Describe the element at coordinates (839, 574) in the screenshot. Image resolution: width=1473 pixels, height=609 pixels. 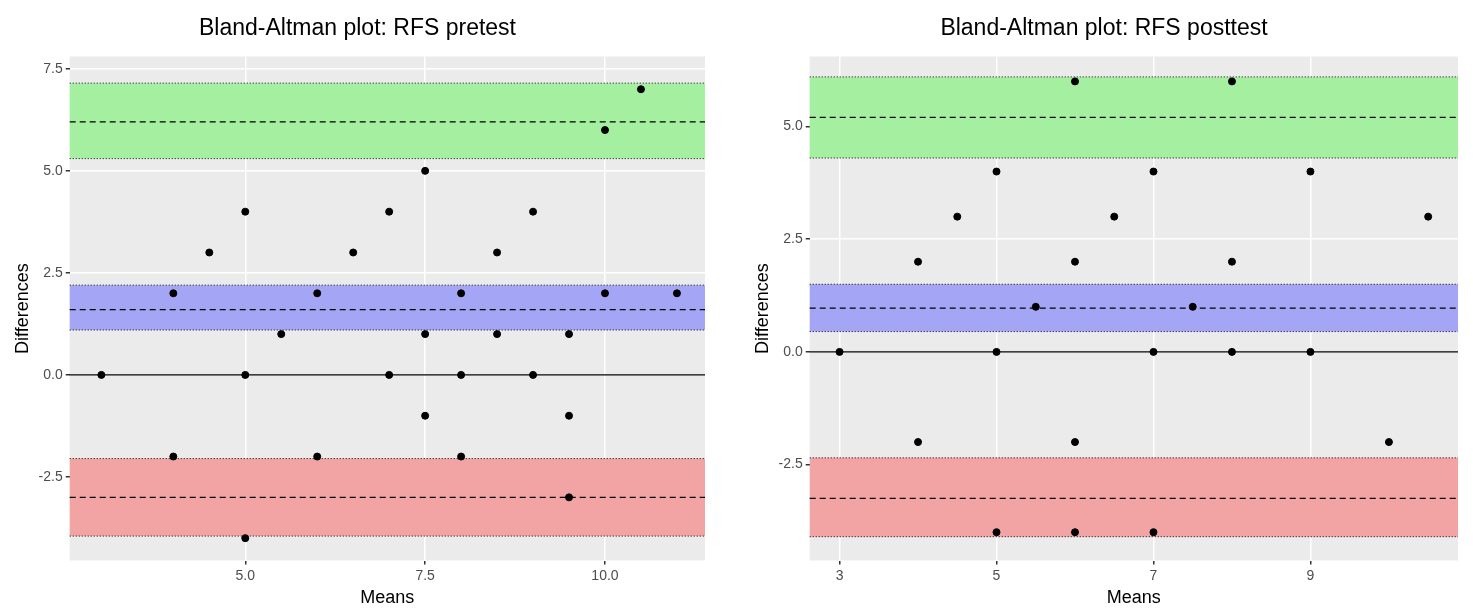
I see `x-tick-label: 3` at that location.